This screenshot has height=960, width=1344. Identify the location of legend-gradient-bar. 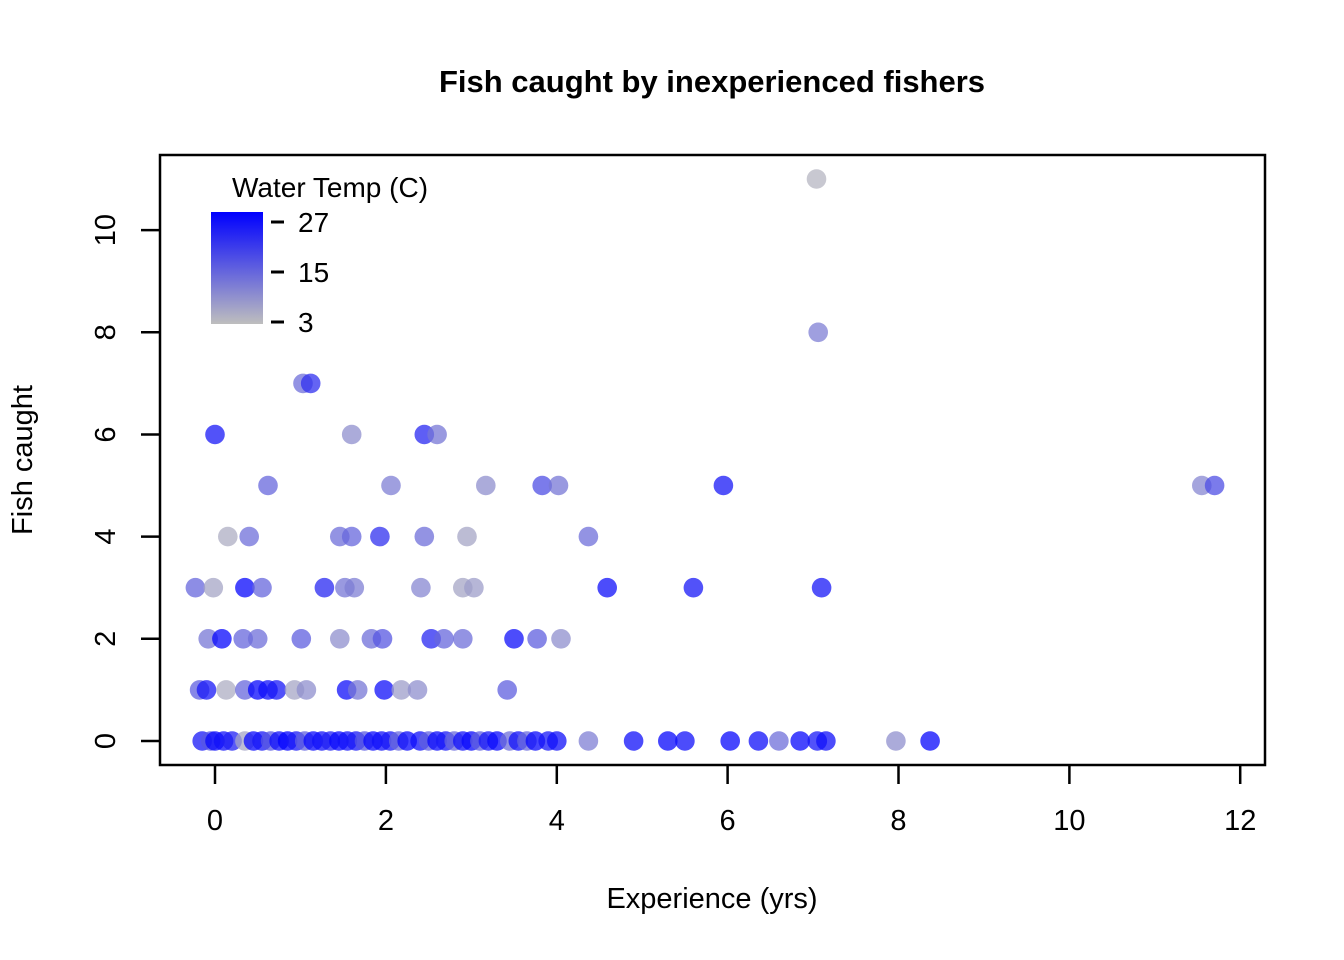
(237, 268).